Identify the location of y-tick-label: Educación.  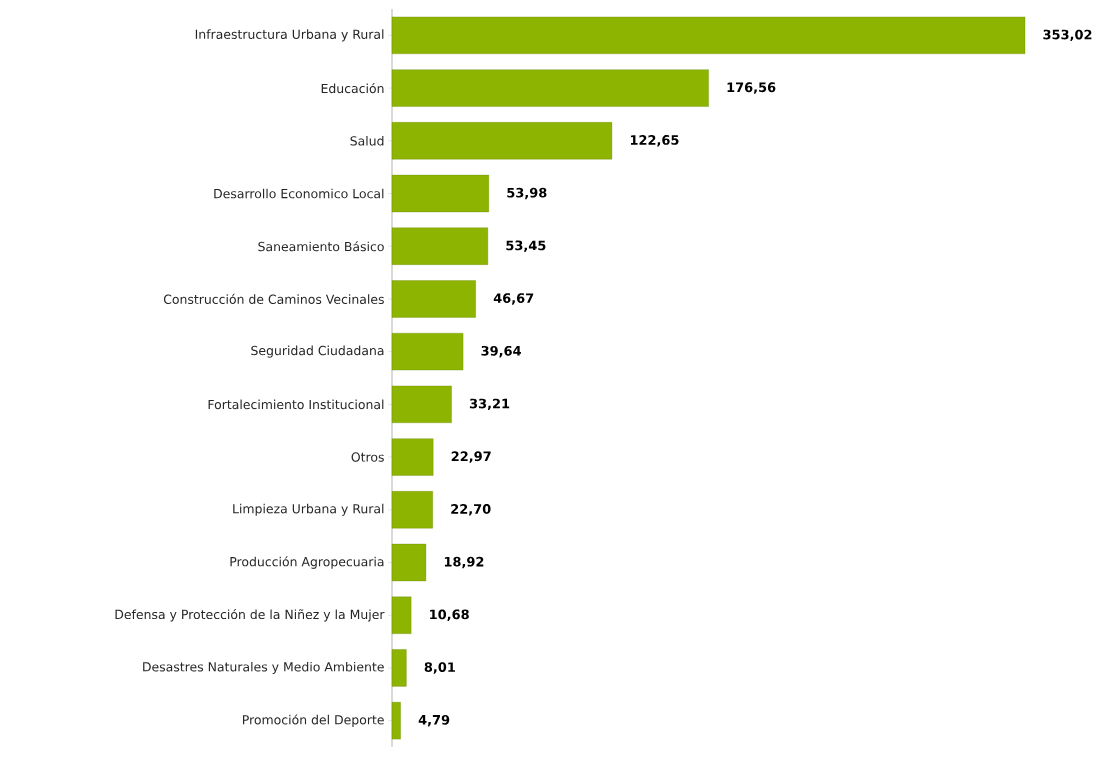
(352, 88).